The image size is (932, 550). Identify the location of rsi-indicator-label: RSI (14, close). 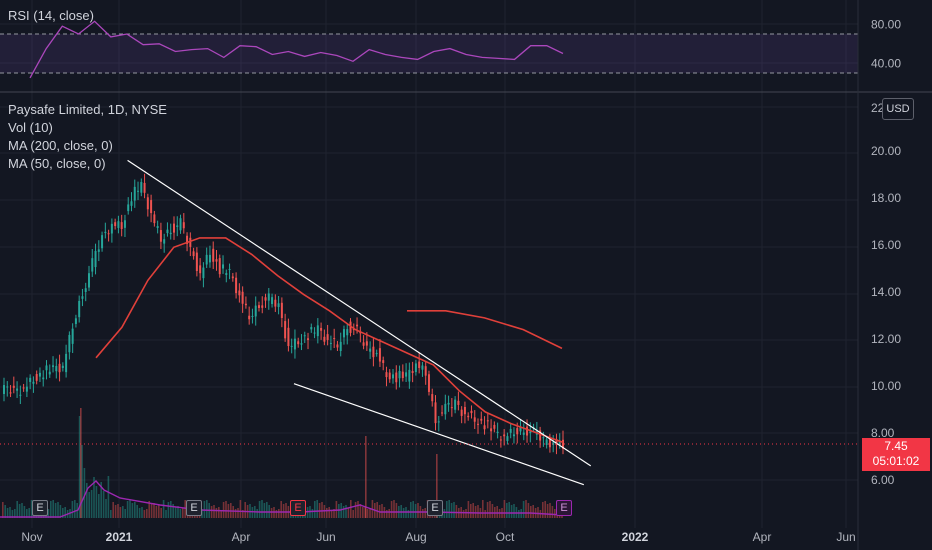
(51, 15).